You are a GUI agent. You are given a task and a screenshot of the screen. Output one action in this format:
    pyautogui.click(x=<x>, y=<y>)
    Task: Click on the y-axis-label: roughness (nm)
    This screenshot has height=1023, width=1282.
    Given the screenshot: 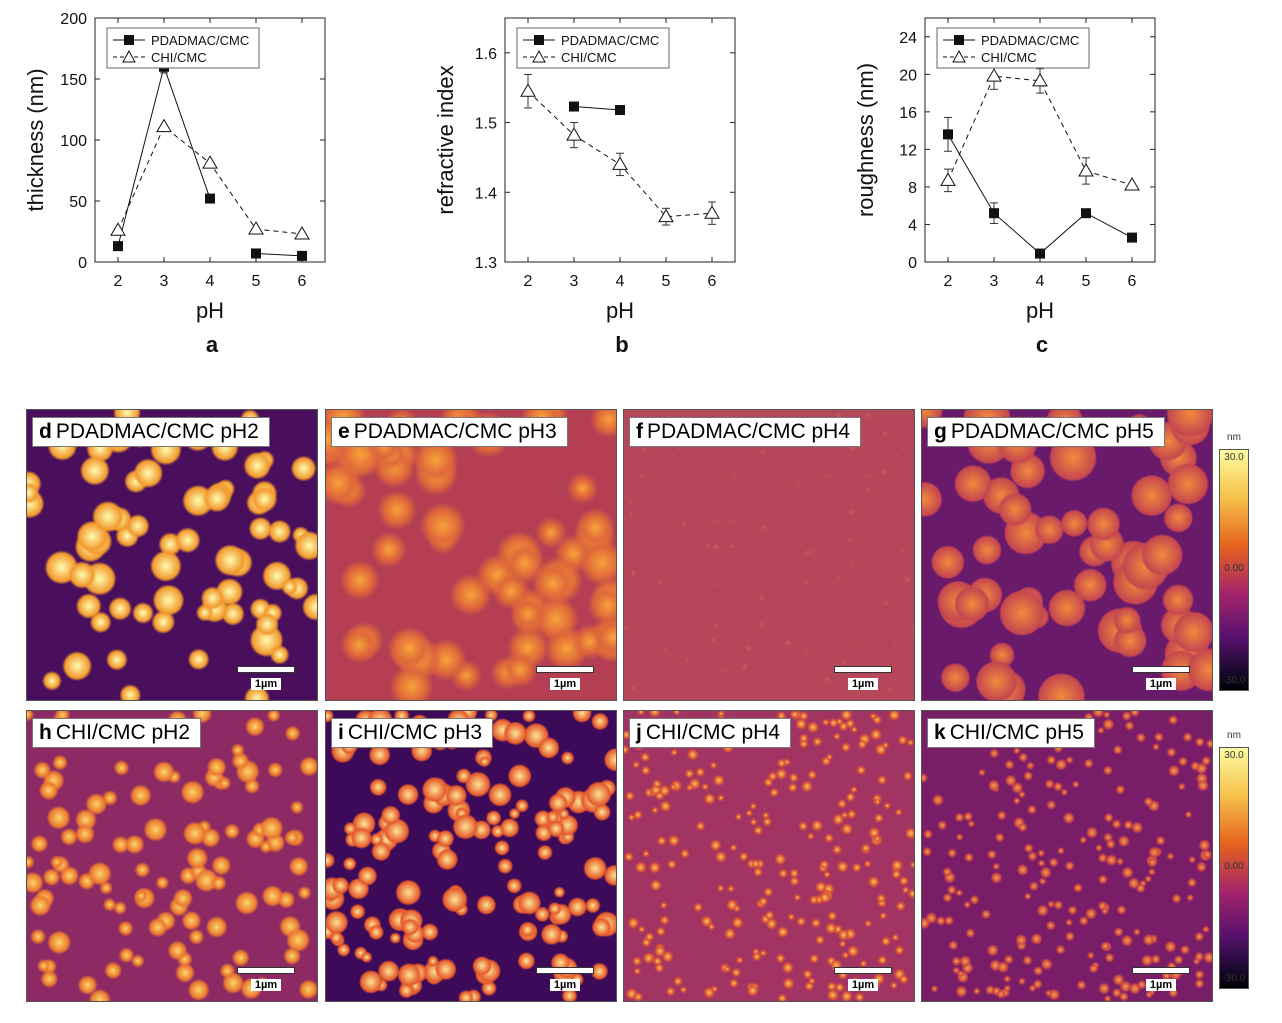 What is the action you would take?
    pyautogui.click(x=865, y=140)
    